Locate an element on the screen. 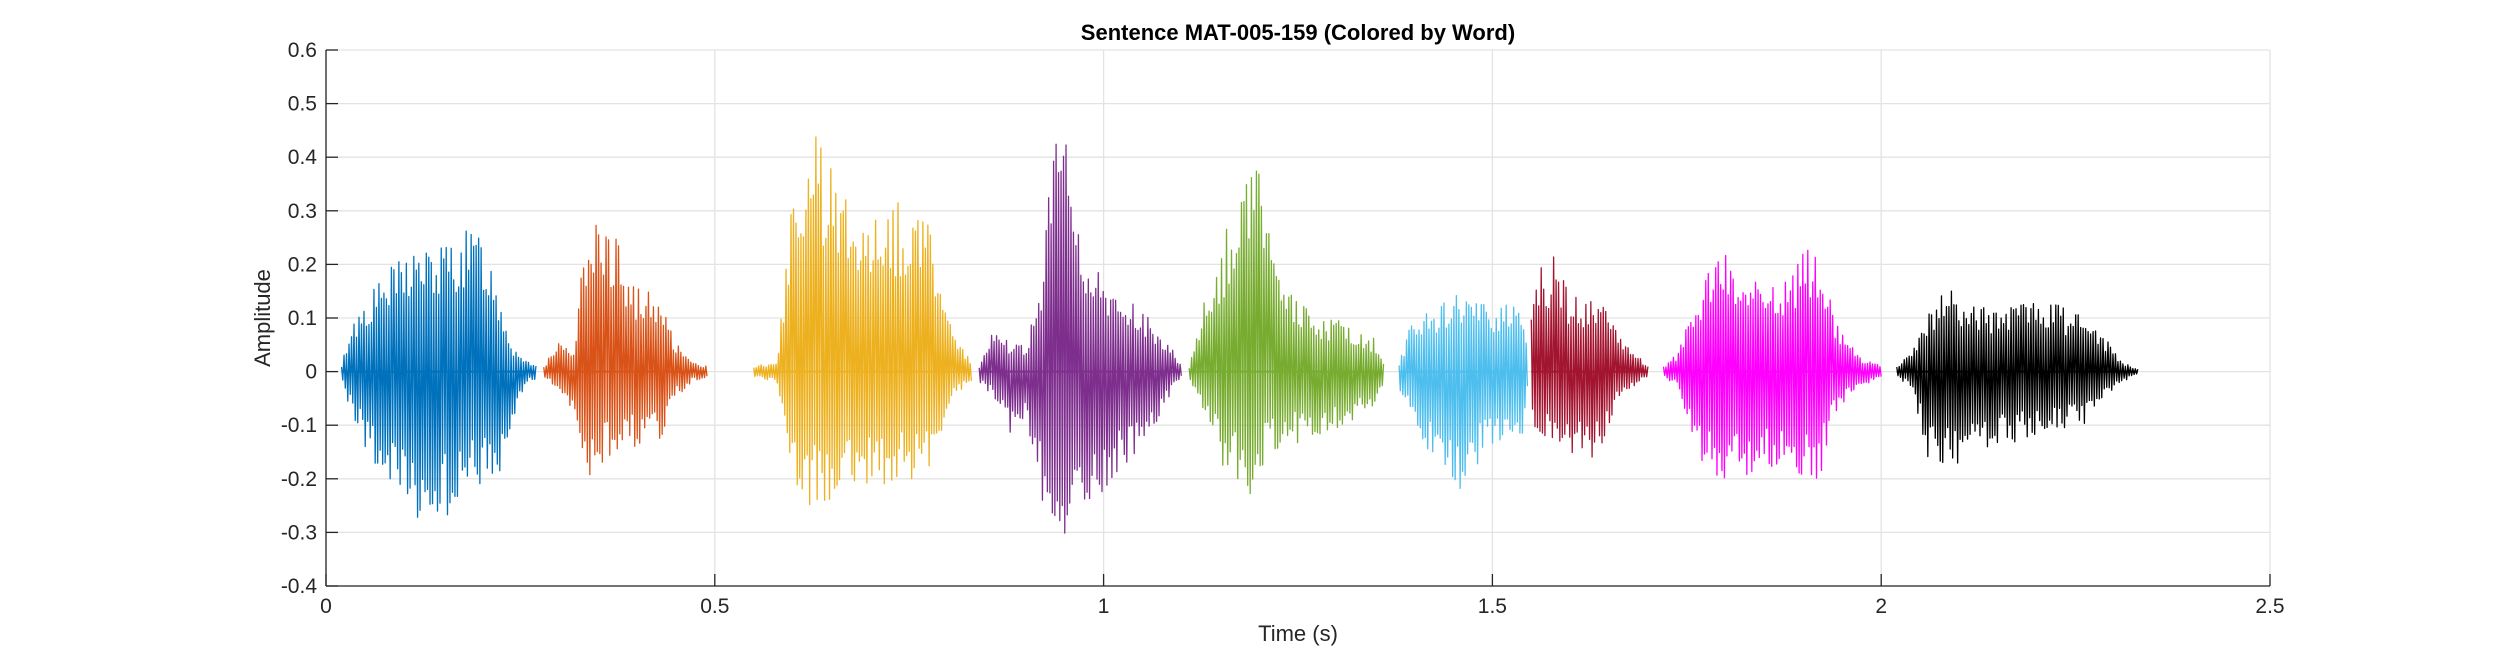 This screenshot has width=2500, height=657. x-tick-label: 0 is located at coordinates (326, 606).